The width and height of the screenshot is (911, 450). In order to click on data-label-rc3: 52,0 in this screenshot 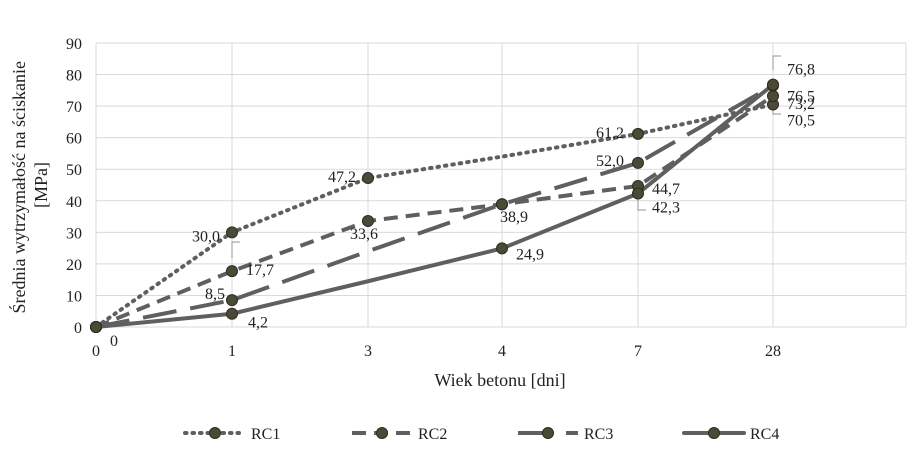, I will do `click(610, 161)`.